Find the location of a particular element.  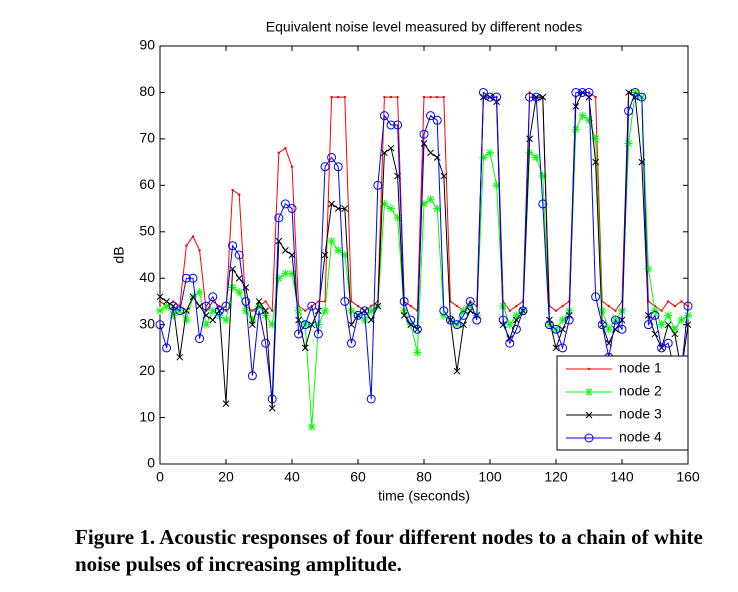

x-axis-label: time (seconds) is located at coordinates (424, 496).